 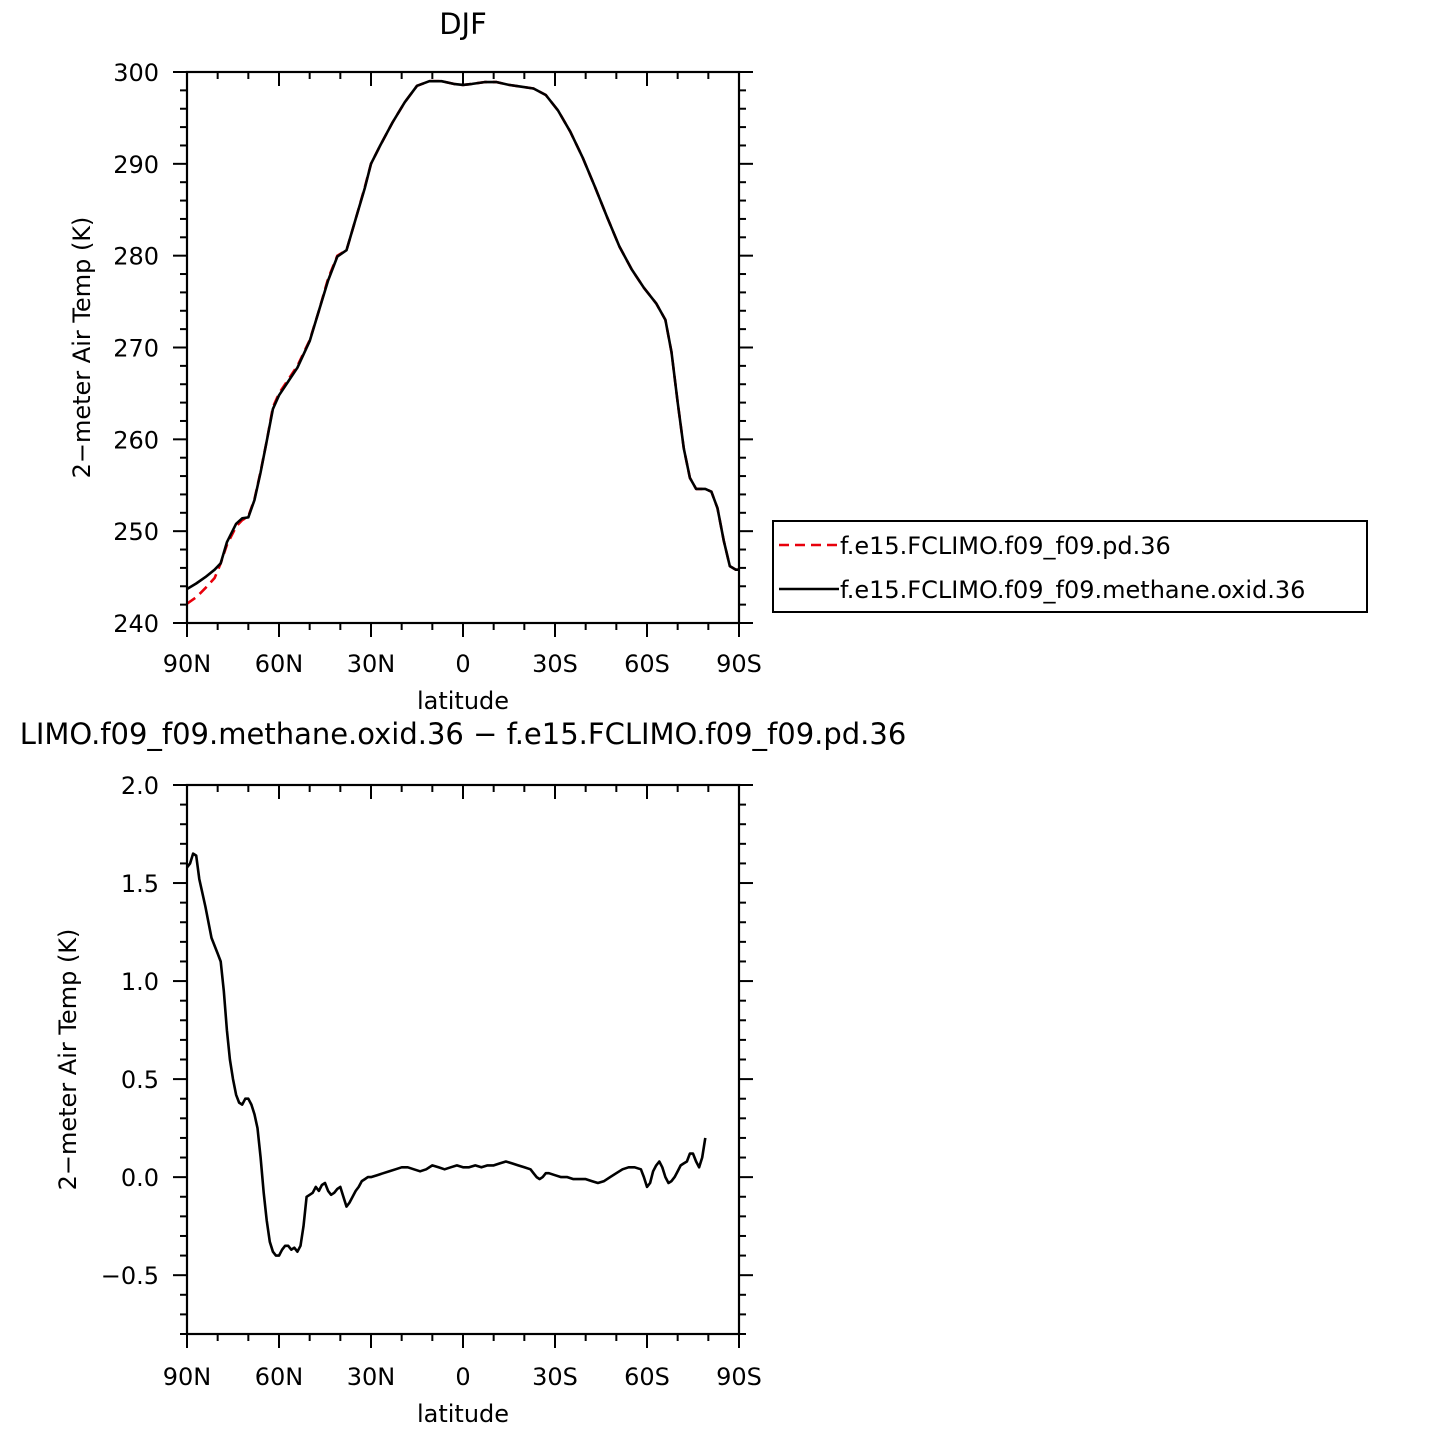 I want to click on y-tick-label: 270, so click(x=136, y=349).